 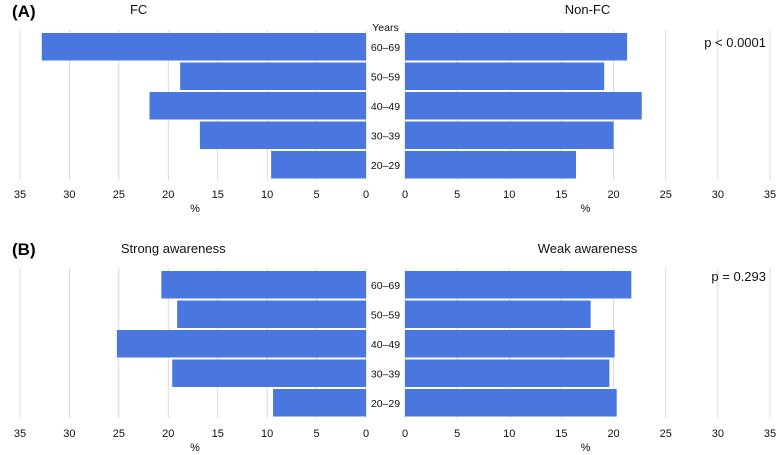 What do you see at coordinates (267, 195) in the screenshot?
I see `panel-a-tick-label-left: 10` at bounding box center [267, 195].